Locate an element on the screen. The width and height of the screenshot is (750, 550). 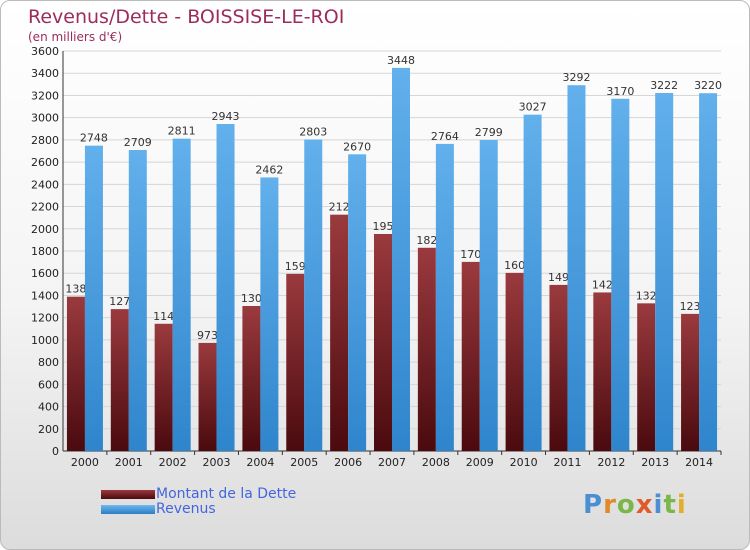
y-tick-label: 2400 is located at coordinates (45, 184).